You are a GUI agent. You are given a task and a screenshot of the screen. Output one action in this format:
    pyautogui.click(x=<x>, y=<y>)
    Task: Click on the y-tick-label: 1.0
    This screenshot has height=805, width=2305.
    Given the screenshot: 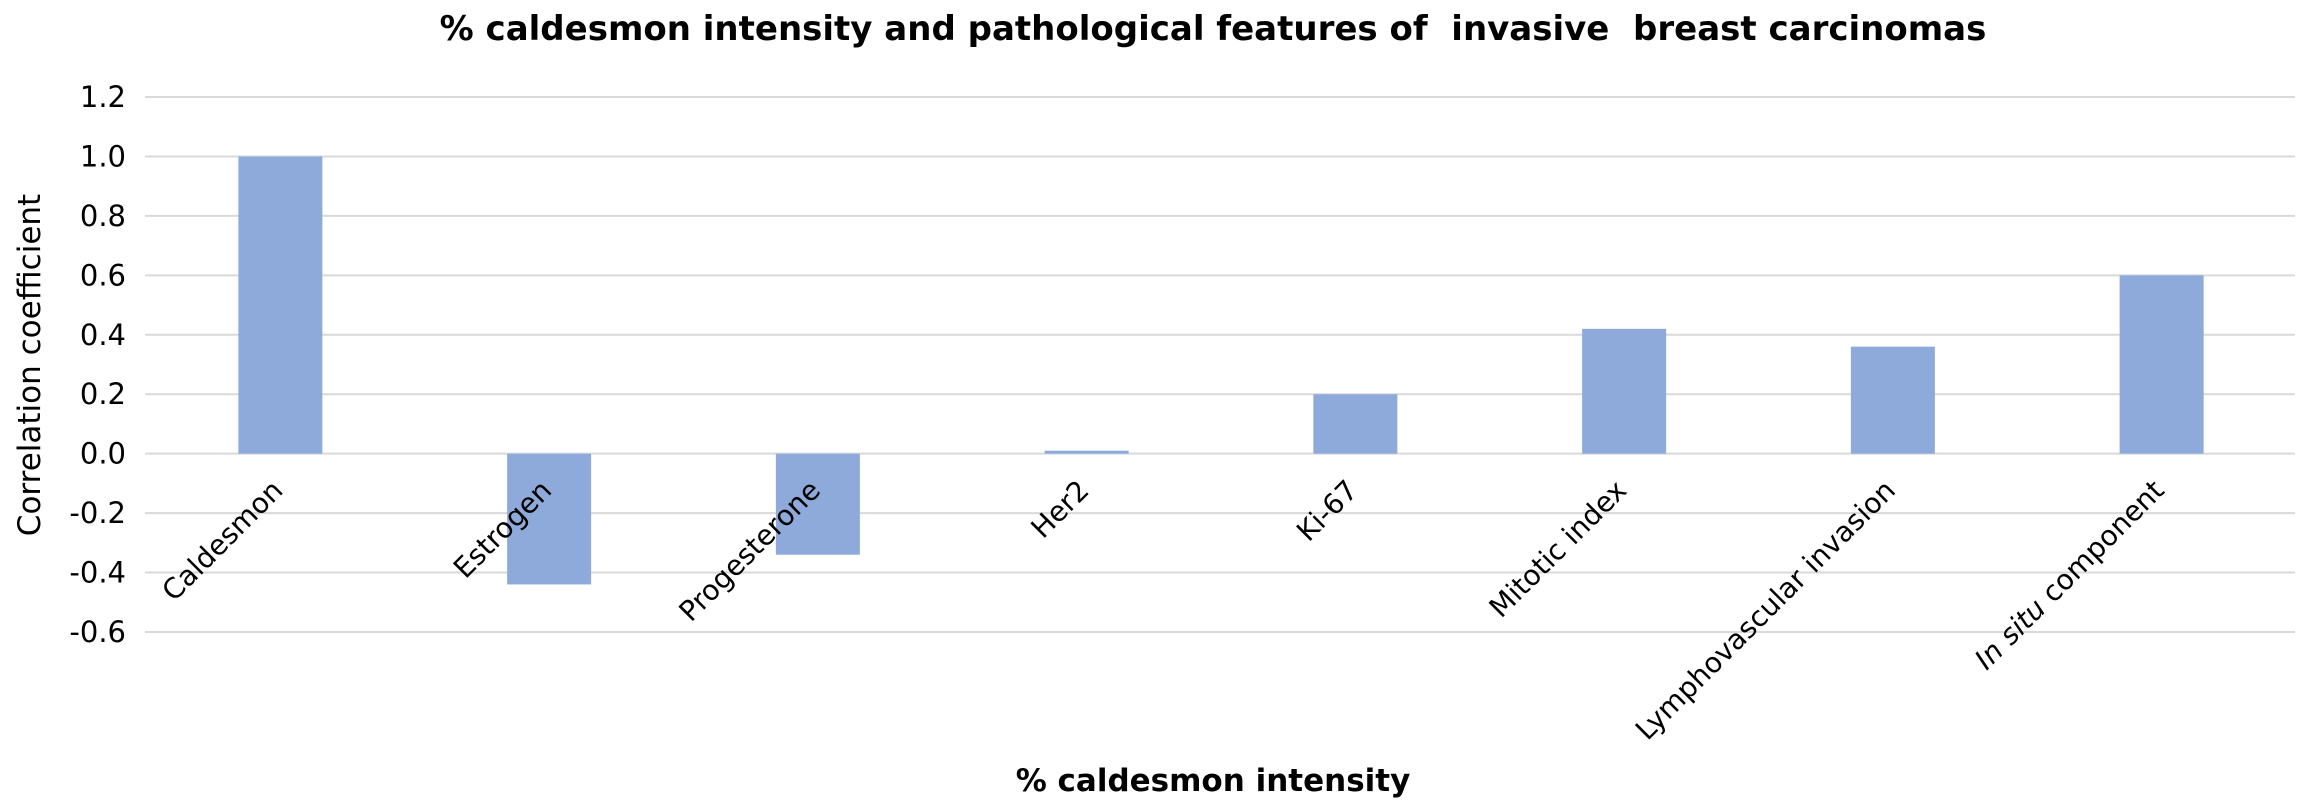 What is the action you would take?
    pyautogui.click(x=103, y=156)
    